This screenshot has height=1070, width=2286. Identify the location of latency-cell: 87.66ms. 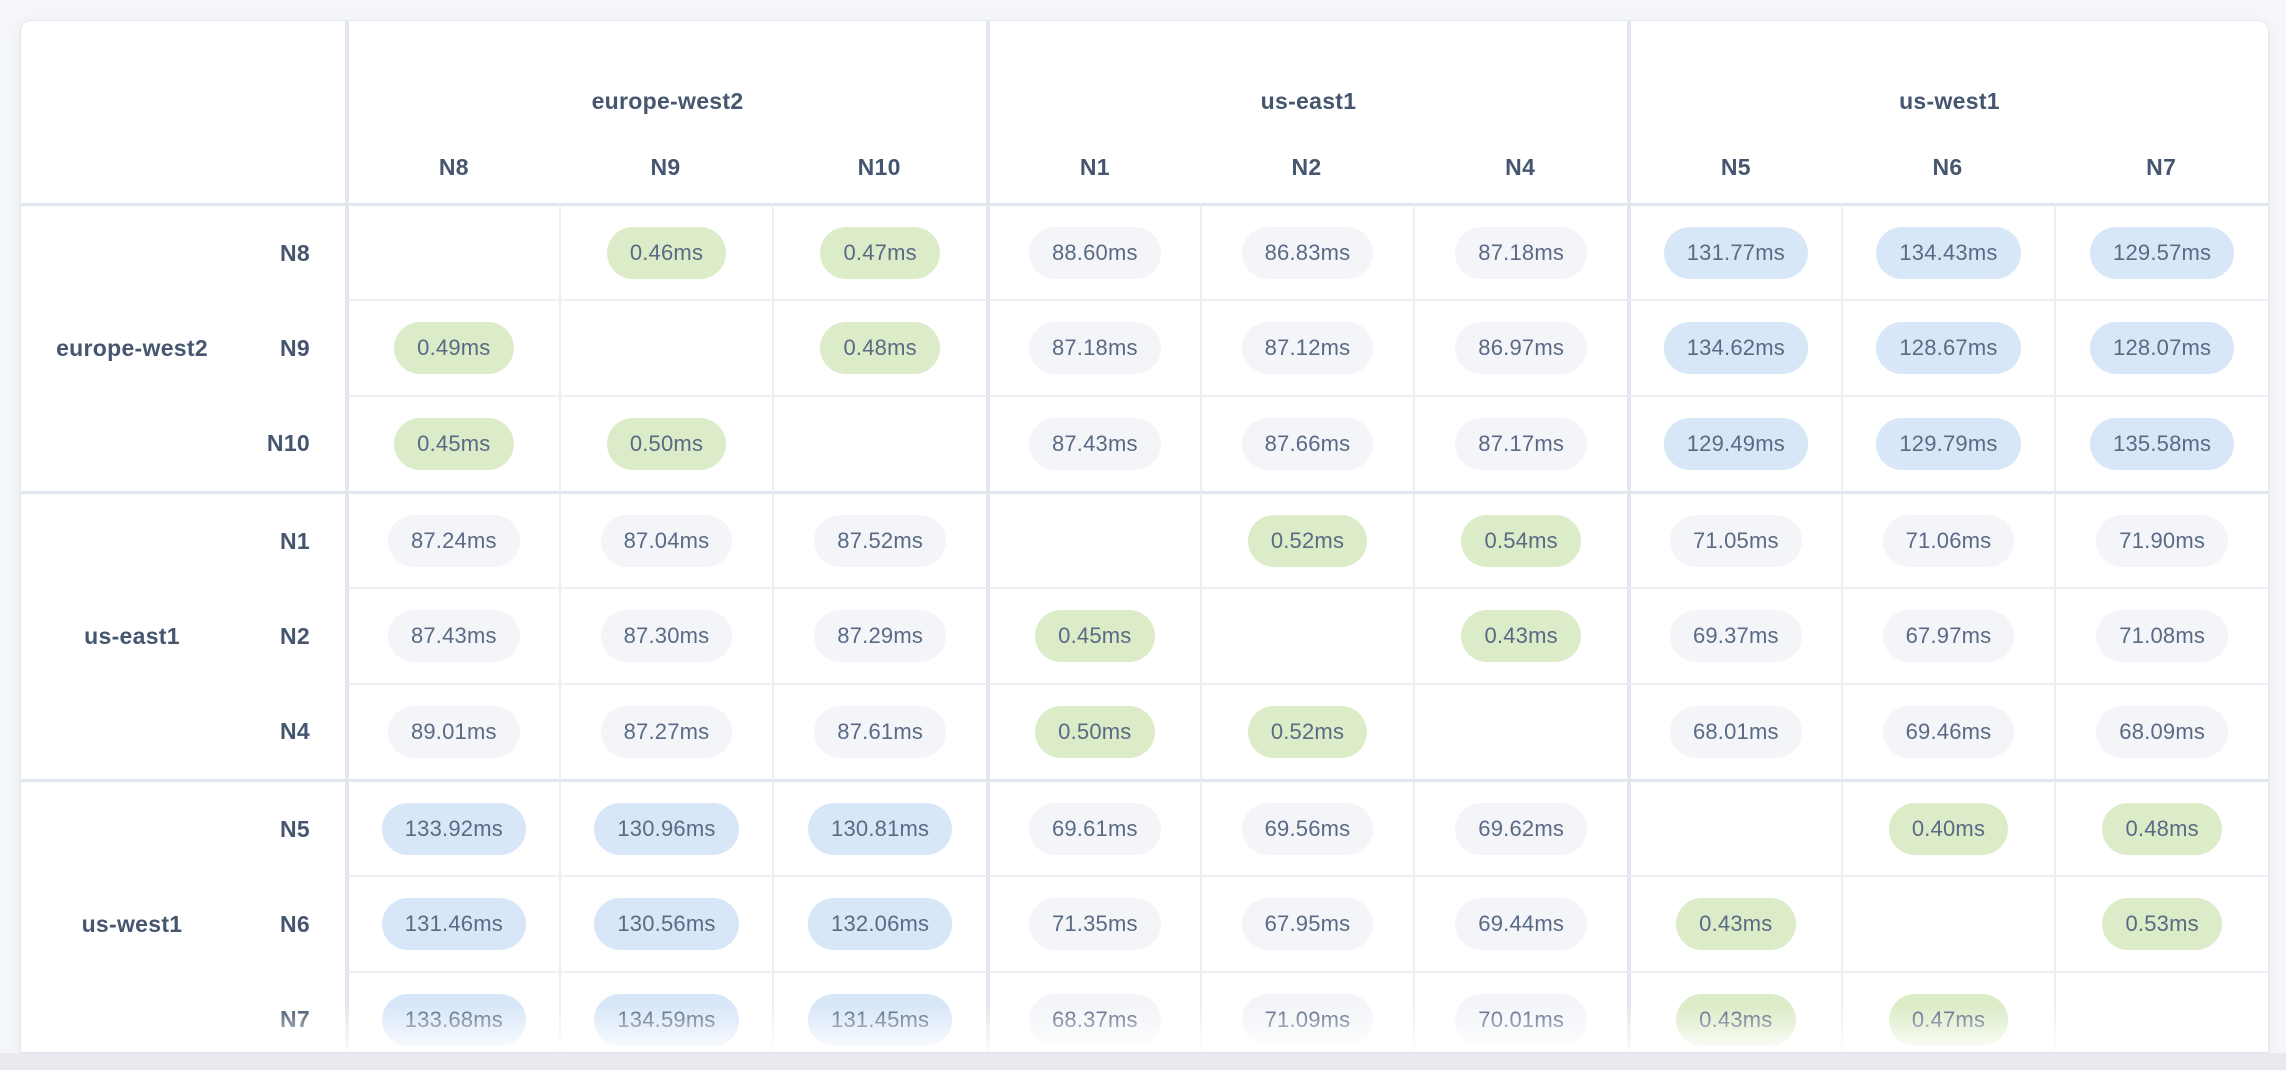
(1306, 443).